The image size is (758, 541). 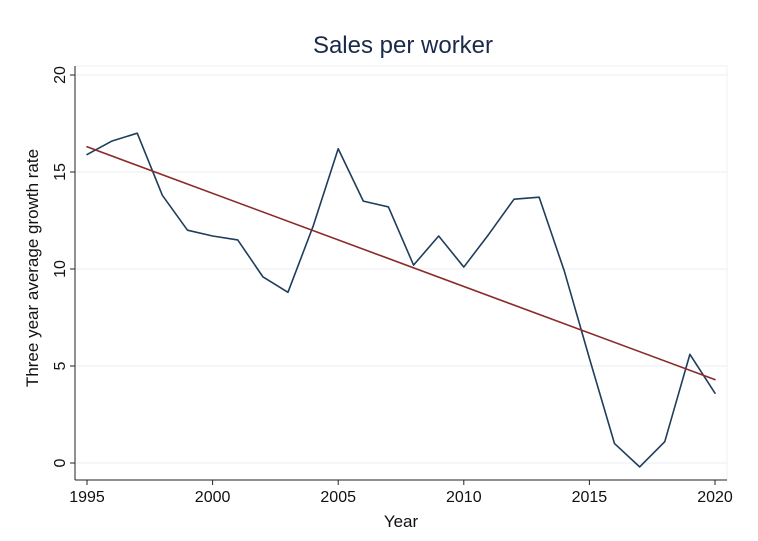 I want to click on y-tick-label: 10, so click(x=60, y=269).